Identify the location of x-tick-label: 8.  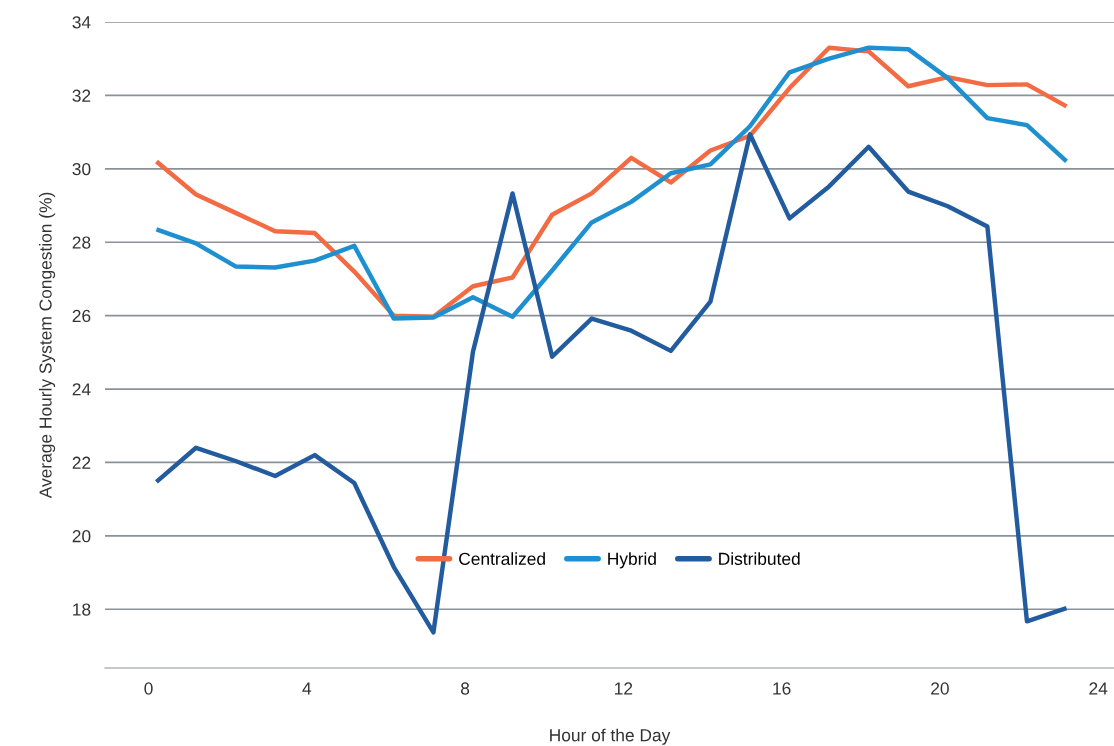
(465, 688).